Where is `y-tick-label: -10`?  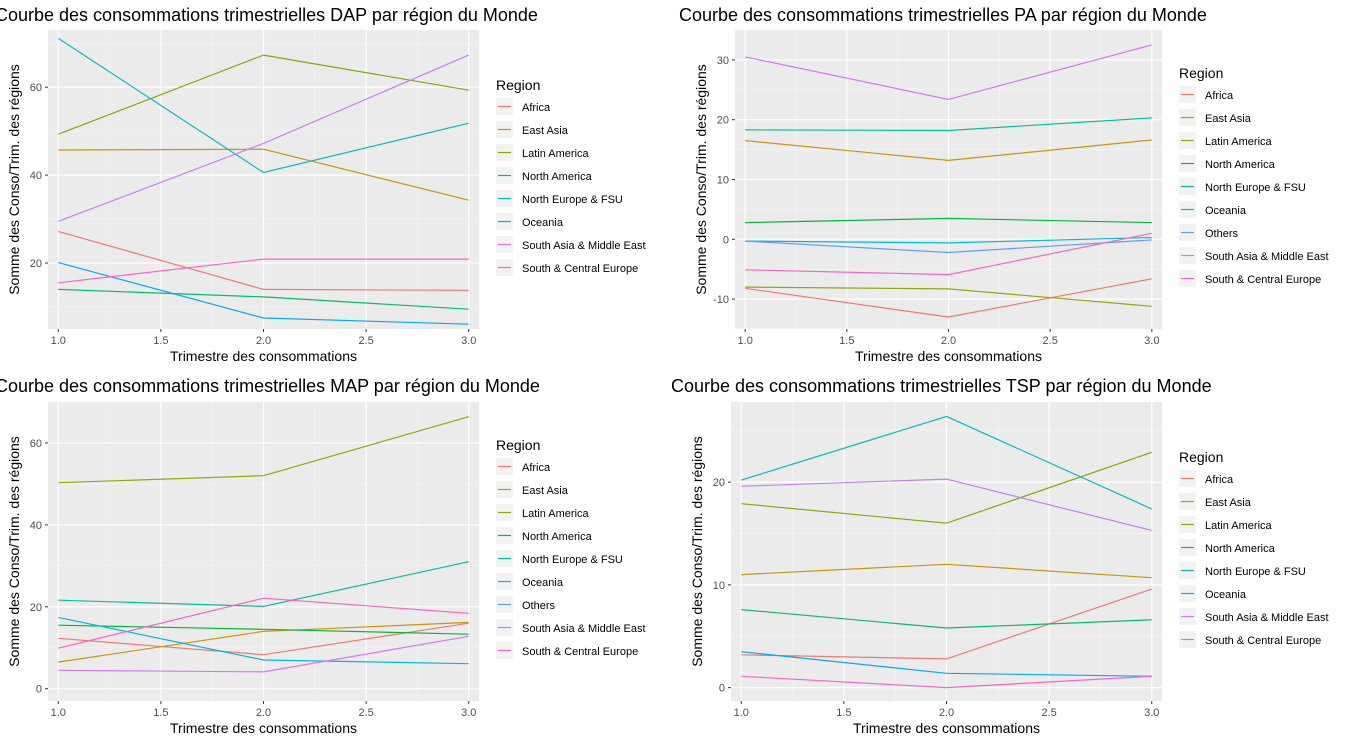 y-tick-label: -10 is located at coordinates (721, 300).